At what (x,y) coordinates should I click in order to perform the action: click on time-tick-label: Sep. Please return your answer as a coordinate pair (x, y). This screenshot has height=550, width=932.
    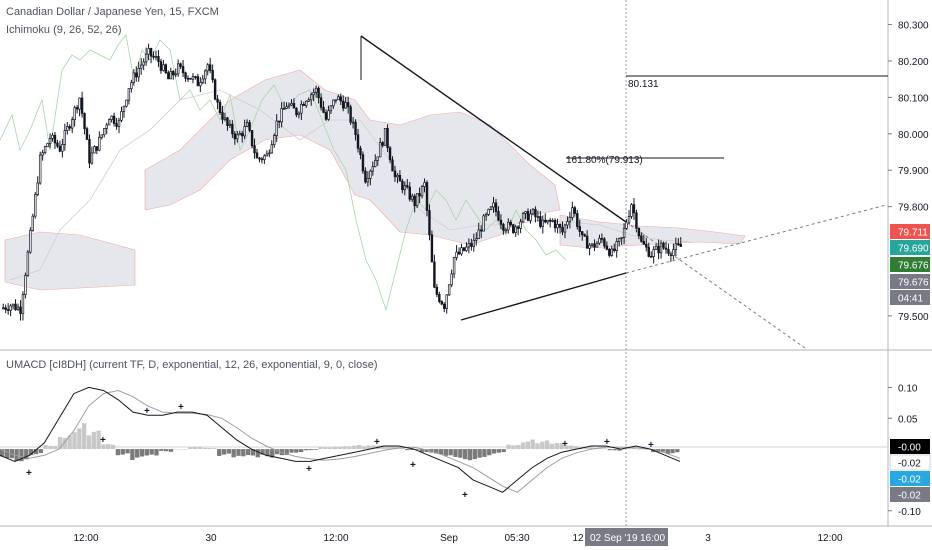
    Looking at the image, I should click on (449, 538).